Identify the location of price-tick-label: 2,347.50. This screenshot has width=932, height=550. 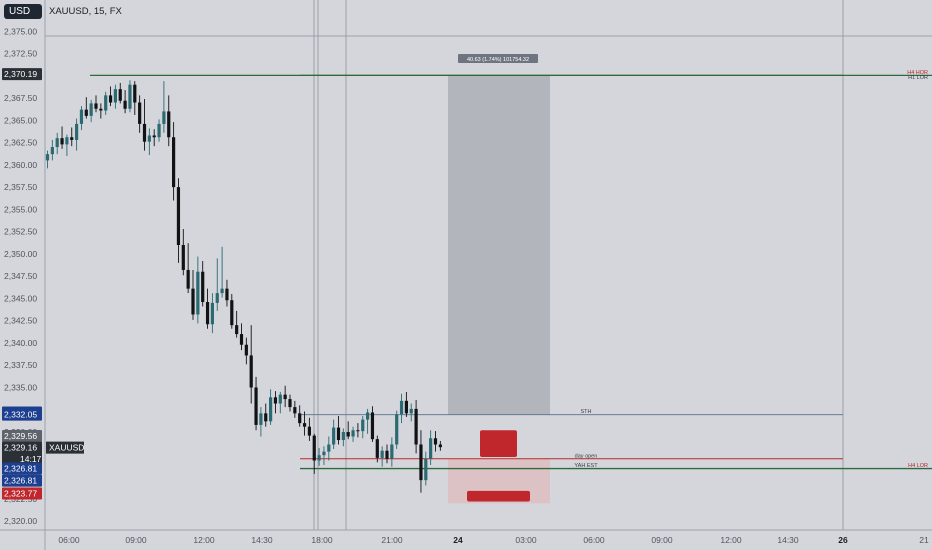
(20, 276).